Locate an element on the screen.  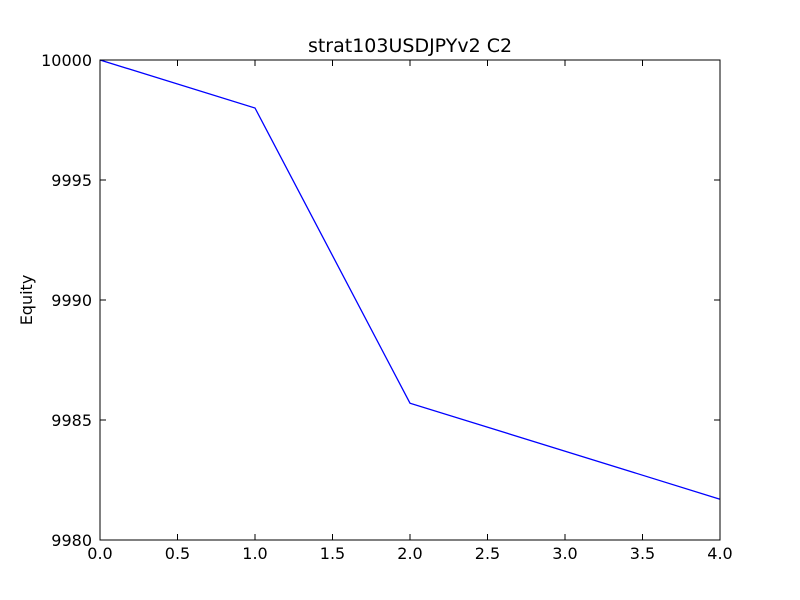
x-tick-label: 3.0 is located at coordinates (564, 553).